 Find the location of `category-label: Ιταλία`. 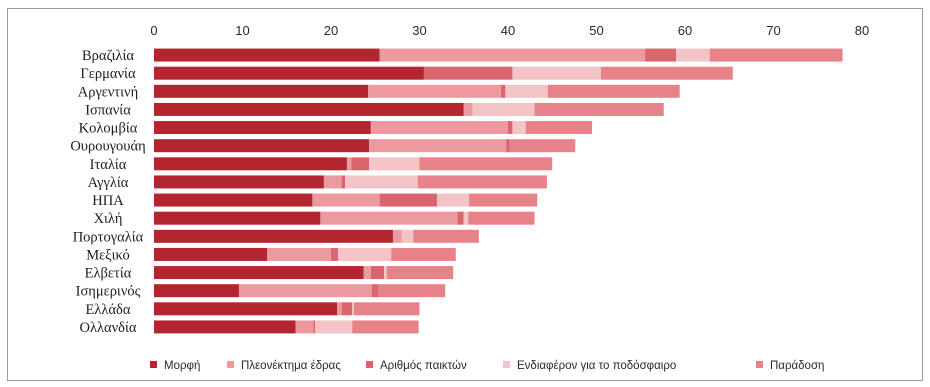

category-label: Ιταλία is located at coordinates (108, 165).